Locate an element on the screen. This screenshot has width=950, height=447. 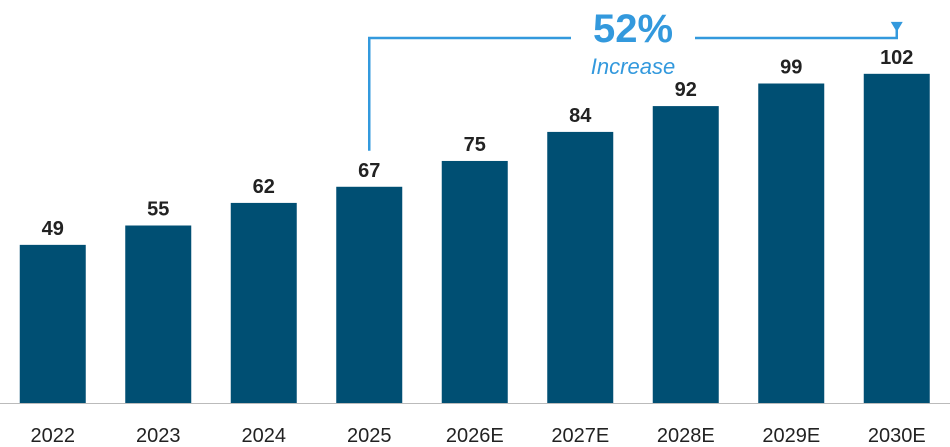
value-label-2027E: 84 is located at coordinates (580, 116).